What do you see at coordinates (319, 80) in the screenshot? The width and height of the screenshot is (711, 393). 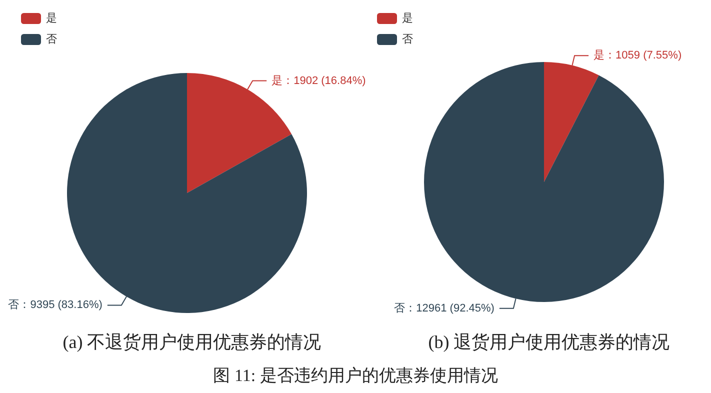 I see `data-label: 是：1902 (16.84%)` at bounding box center [319, 80].